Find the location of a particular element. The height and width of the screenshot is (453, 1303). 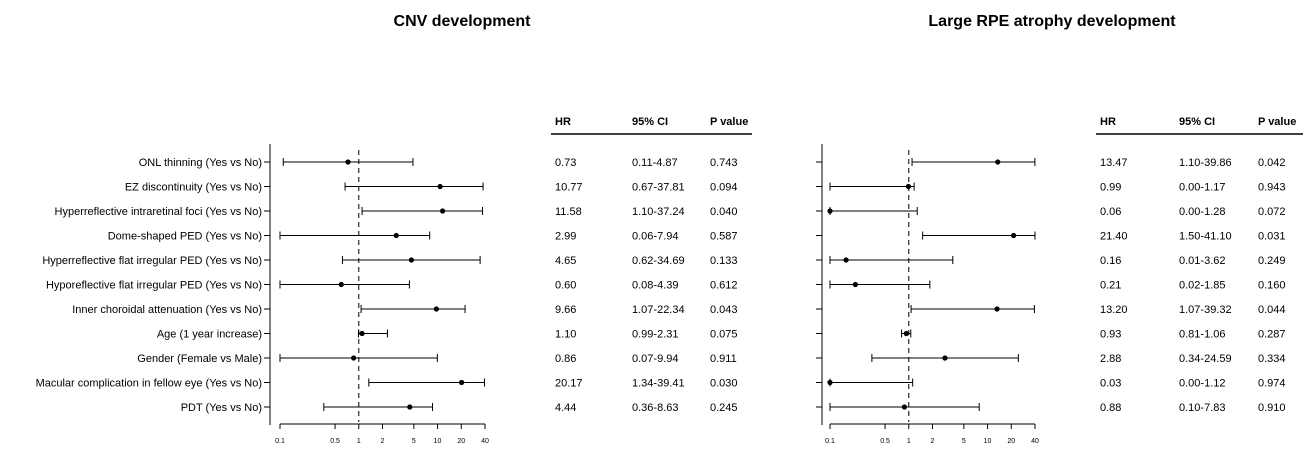

p-value: 0.334 is located at coordinates (1272, 359).